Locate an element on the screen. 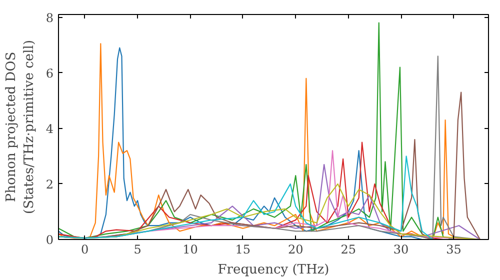 The image size is (500, 280). y-tick-label: 4 is located at coordinates (50, 129).